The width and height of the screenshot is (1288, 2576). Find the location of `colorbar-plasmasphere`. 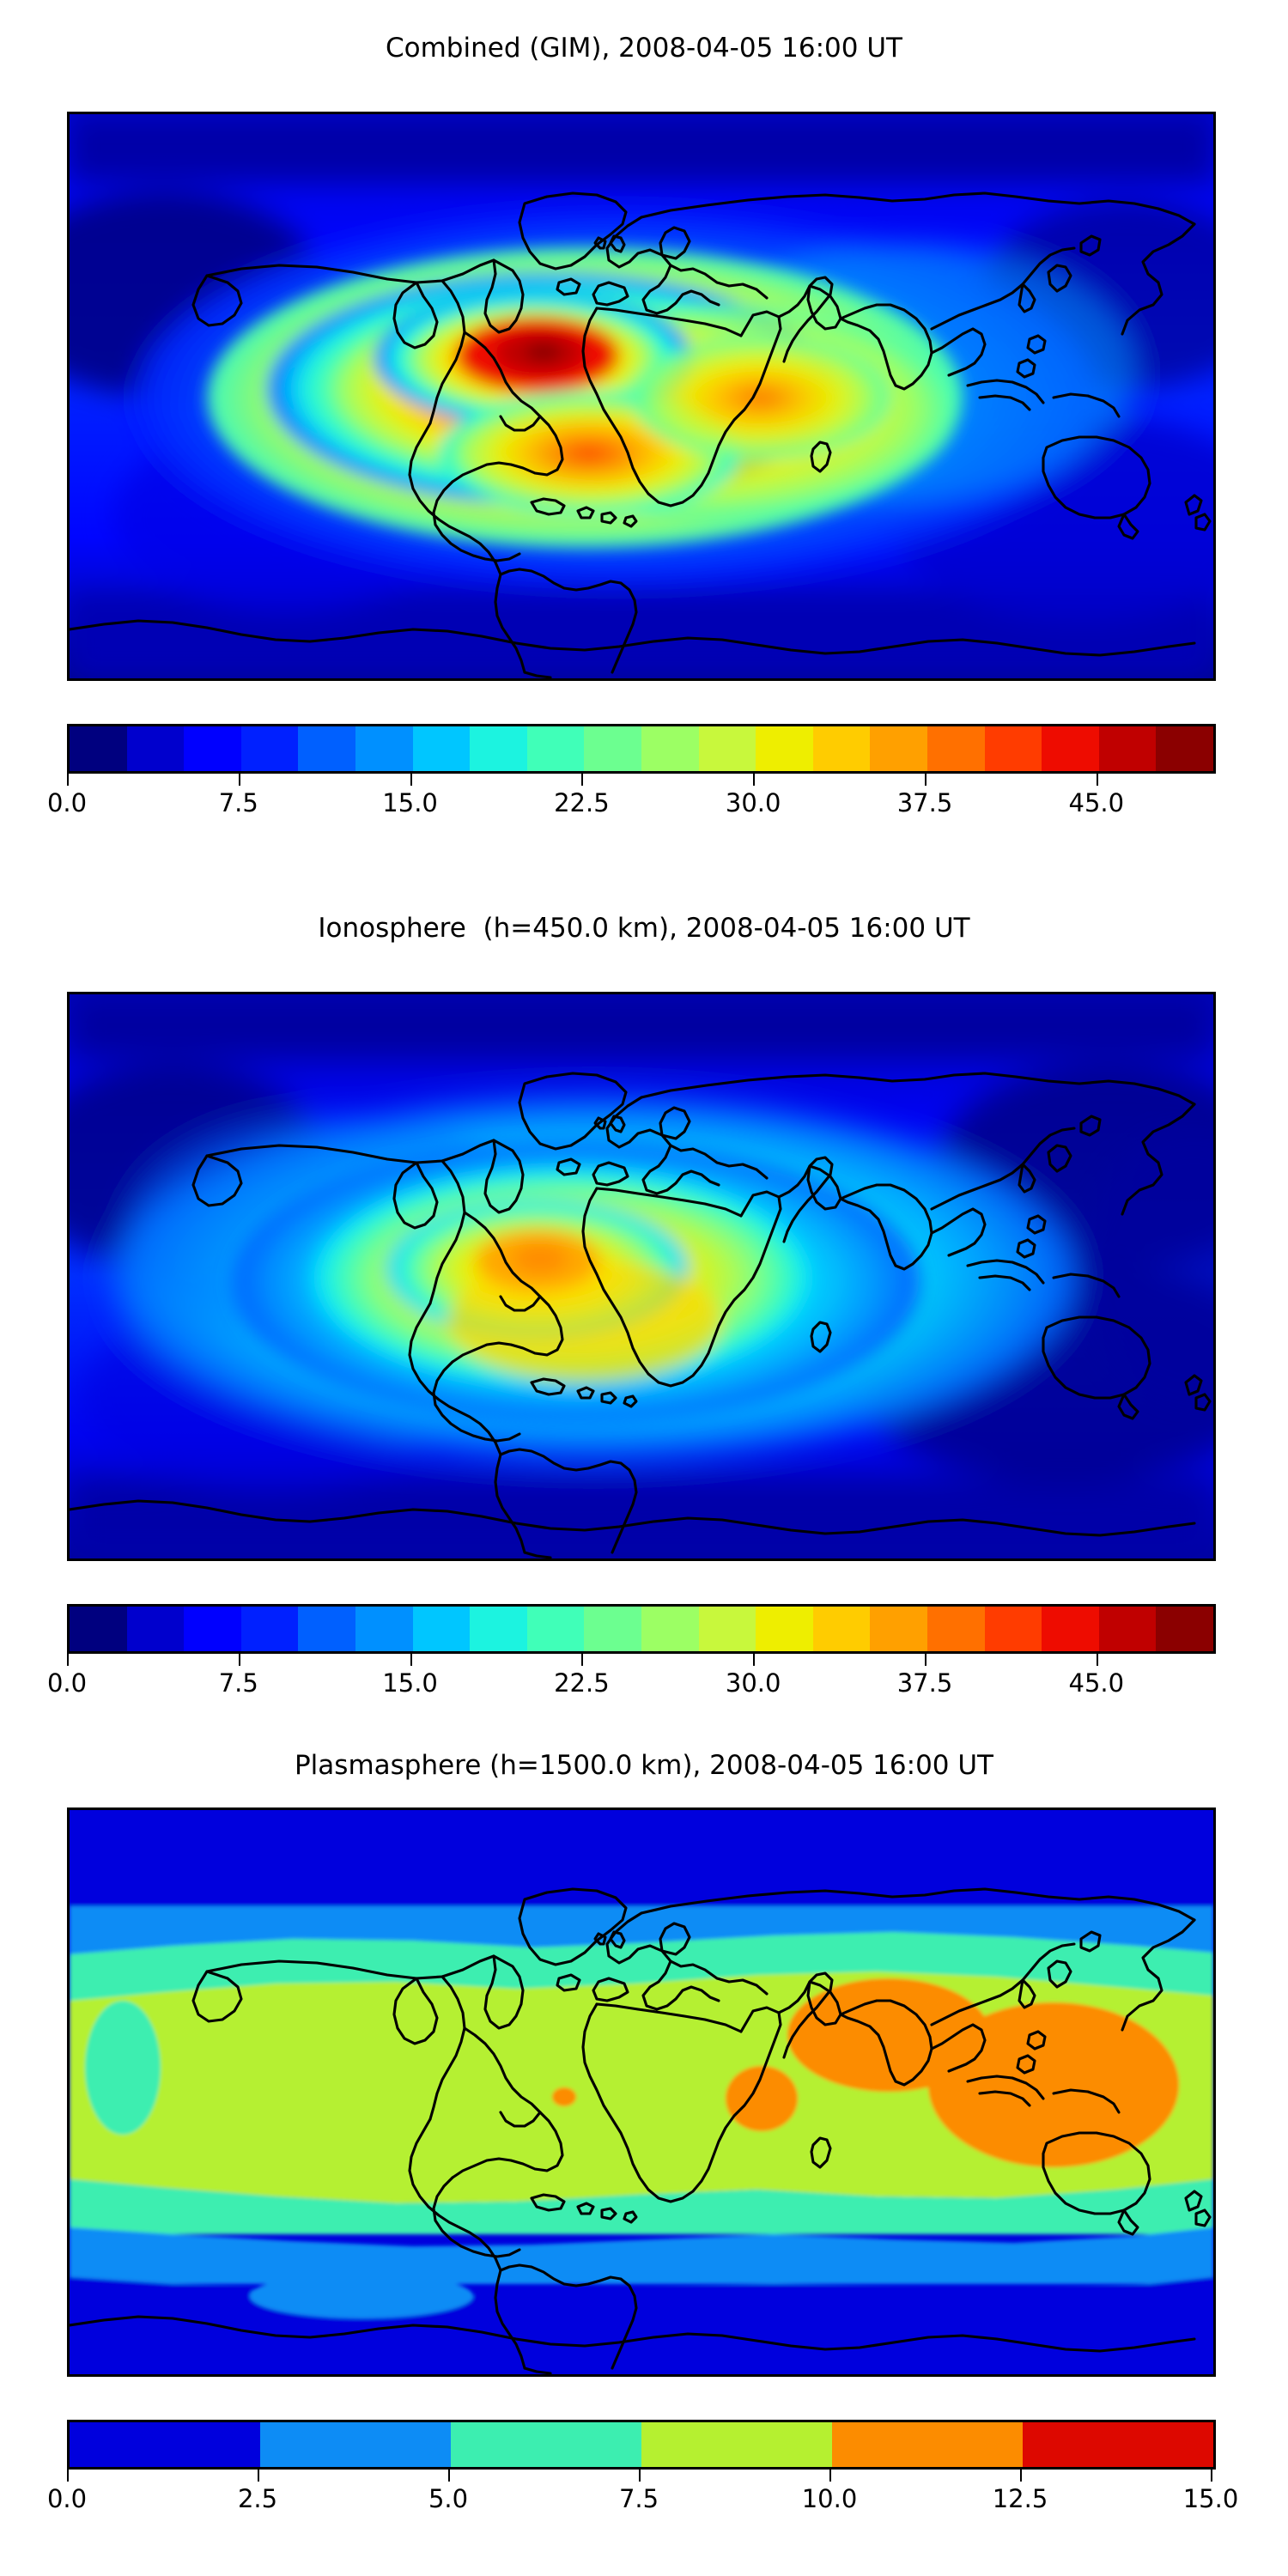

colorbar-plasmasphere is located at coordinates (641, 2445).